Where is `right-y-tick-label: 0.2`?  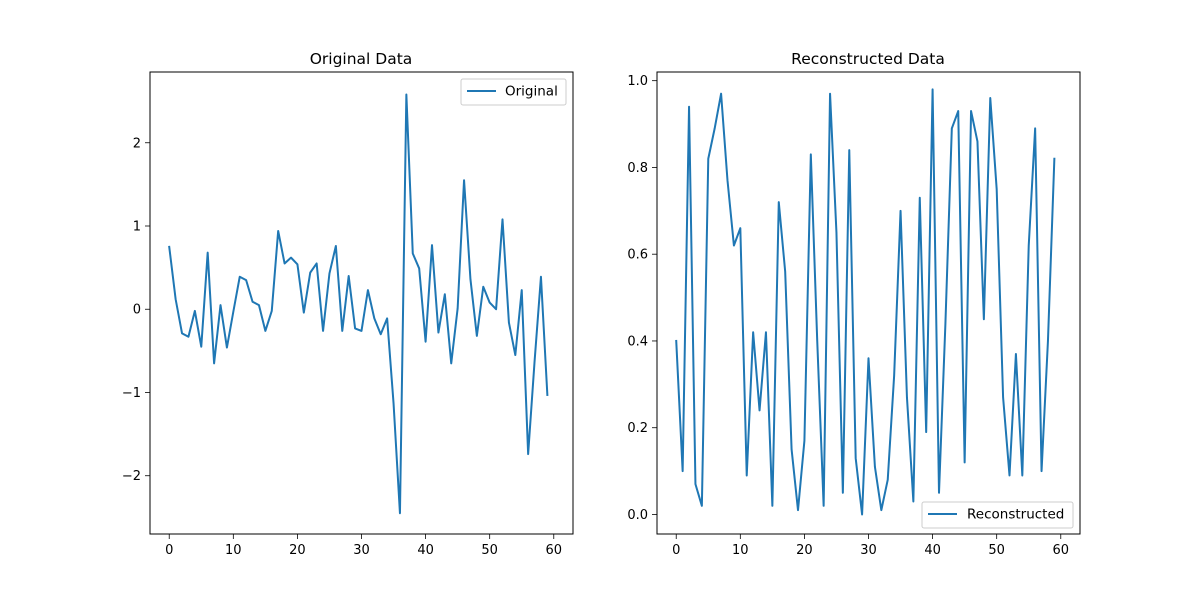 right-y-tick-label: 0.2 is located at coordinates (637, 428).